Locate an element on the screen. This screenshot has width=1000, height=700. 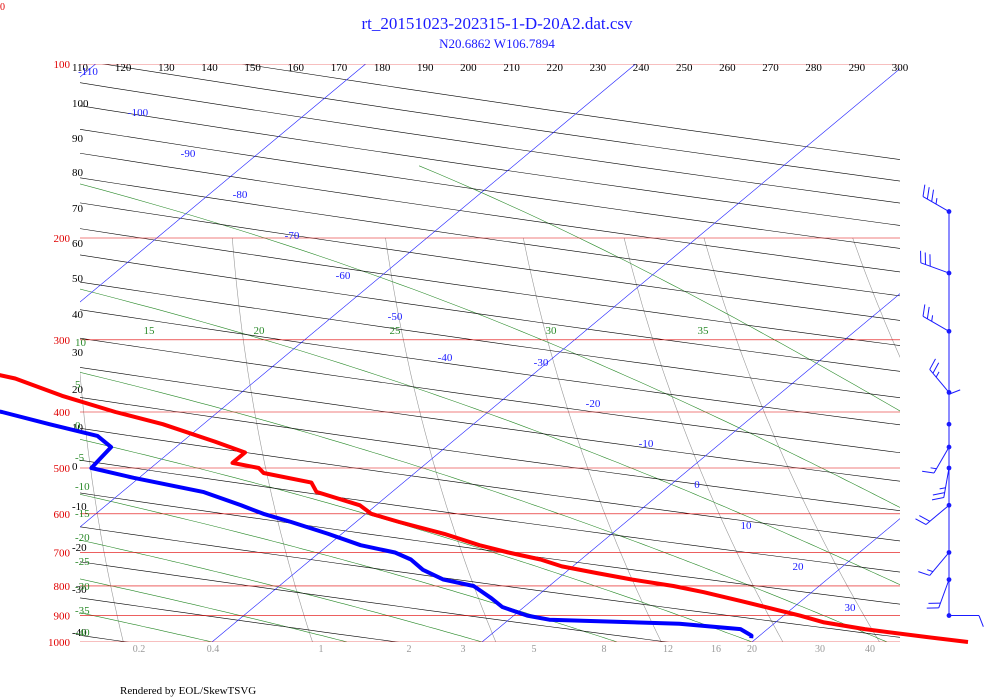
theta-e-label: 15 is located at coordinates (150, 331).